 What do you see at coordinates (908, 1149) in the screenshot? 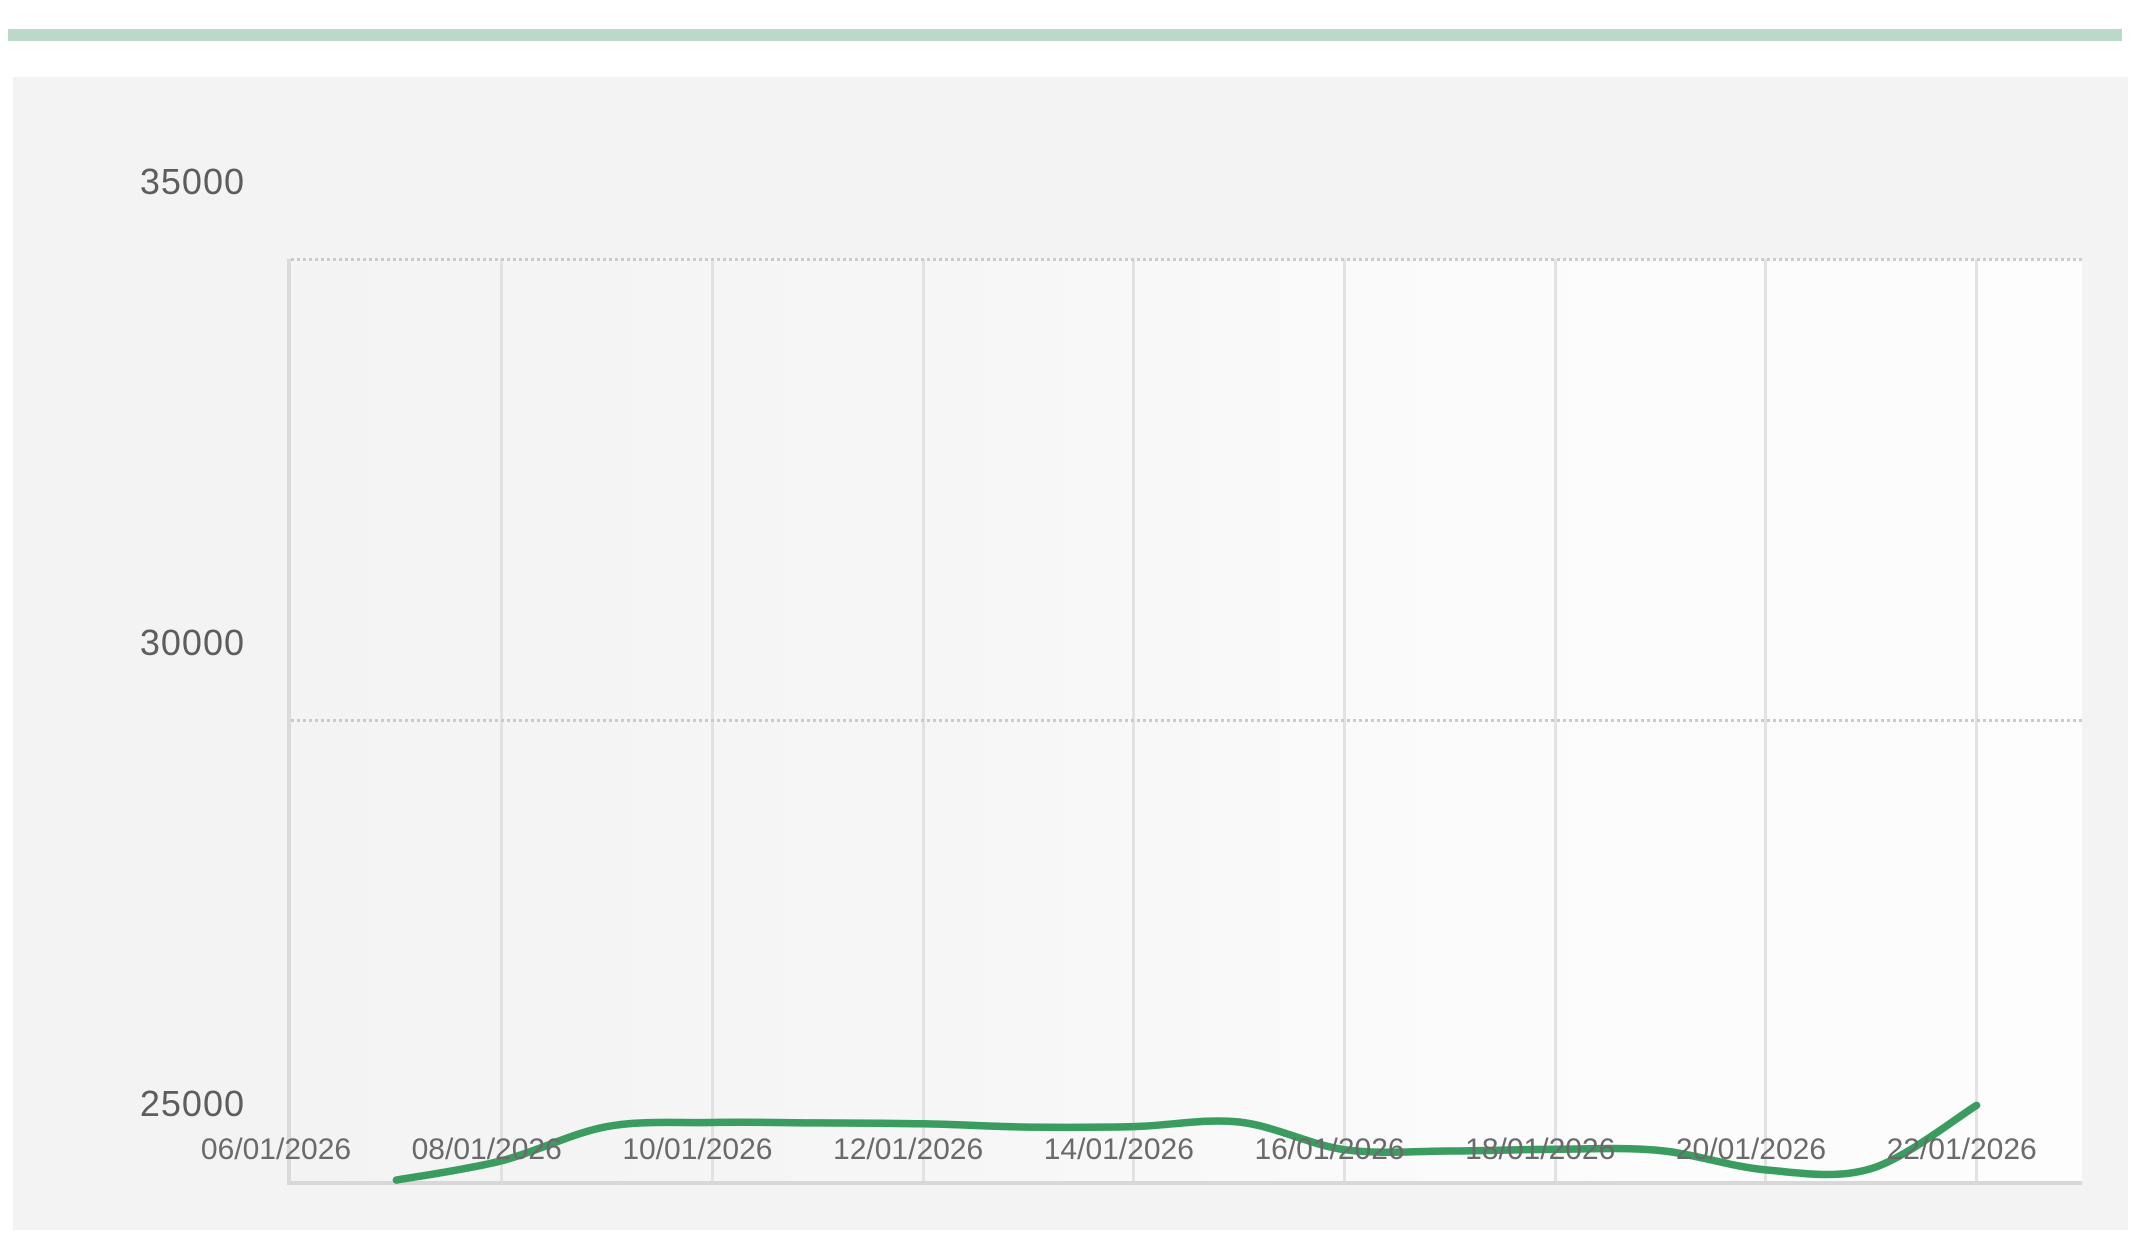
I see `x-axis-label: 12/01/2026` at bounding box center [908, 1149].